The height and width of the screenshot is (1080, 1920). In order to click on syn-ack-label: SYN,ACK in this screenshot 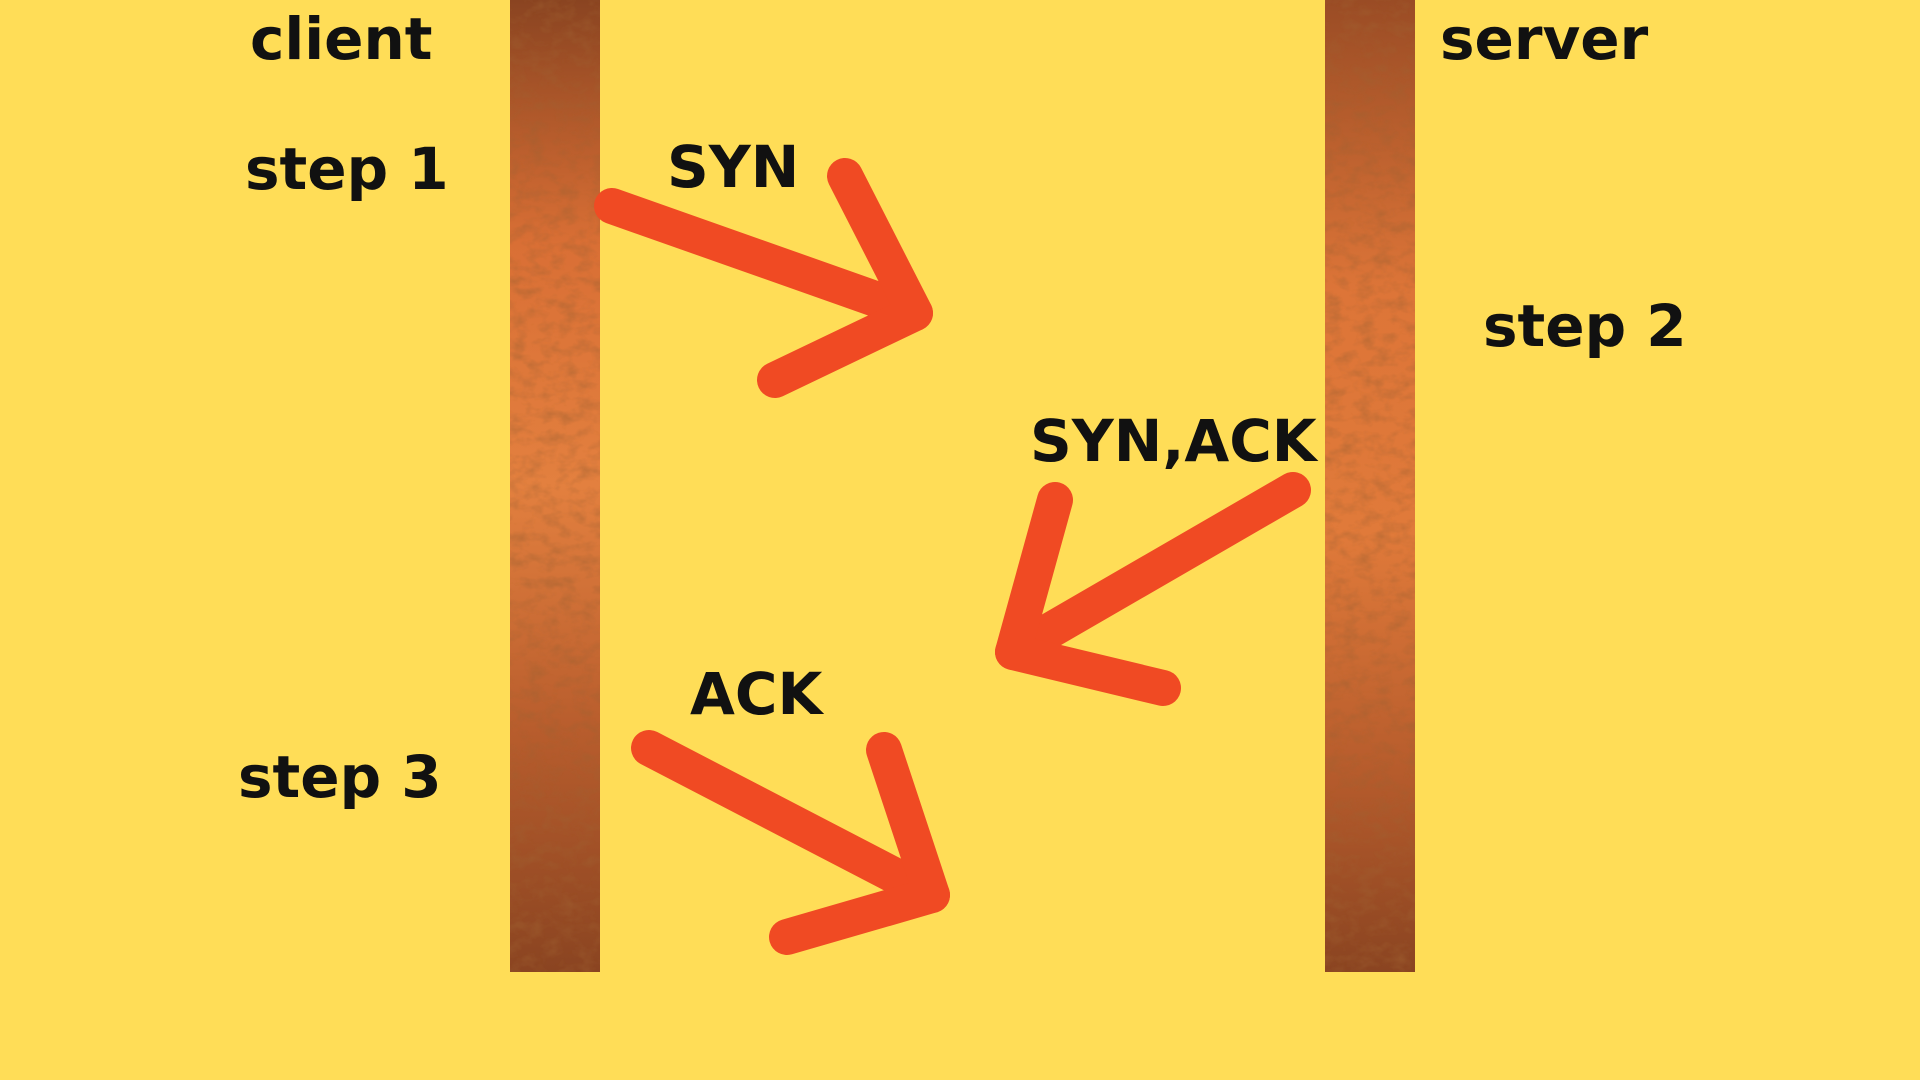, I will do `click(1173, 441)`.